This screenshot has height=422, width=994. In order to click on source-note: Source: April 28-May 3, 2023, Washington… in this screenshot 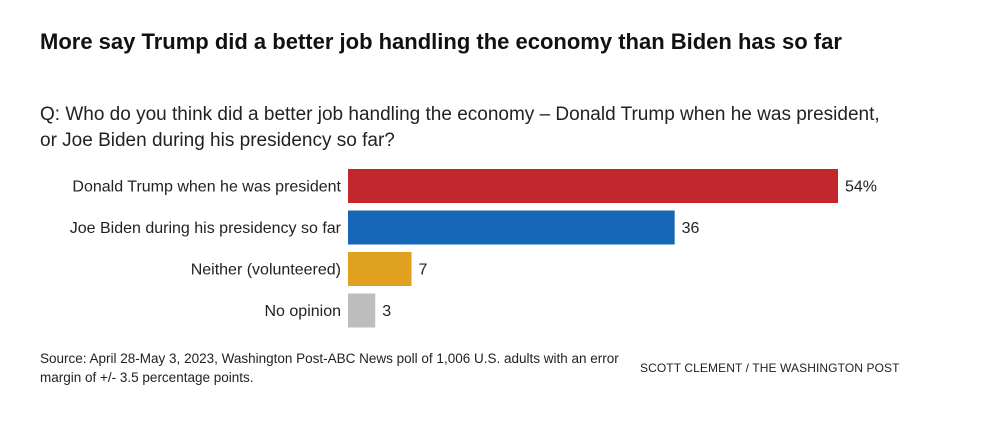, I will do `click(329, 368)`.